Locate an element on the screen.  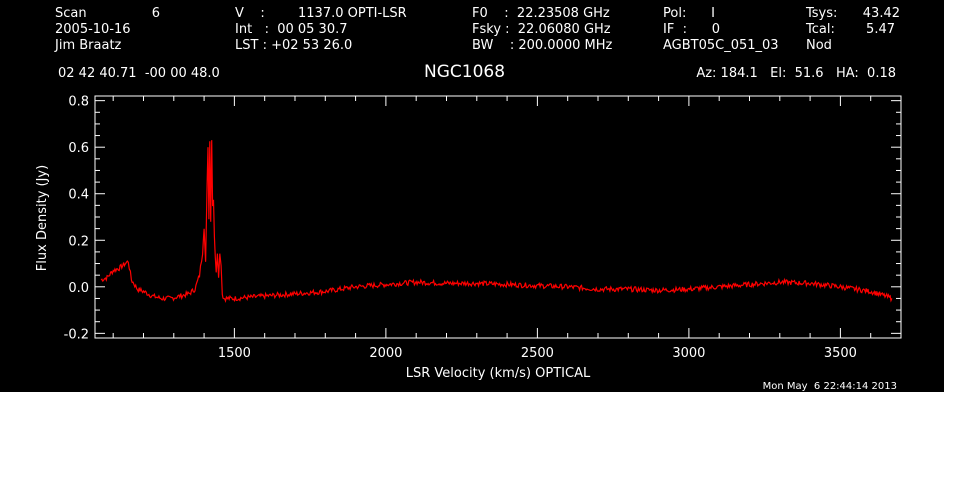
x-tick-label: 3500 is located at coordinates (840, 353).